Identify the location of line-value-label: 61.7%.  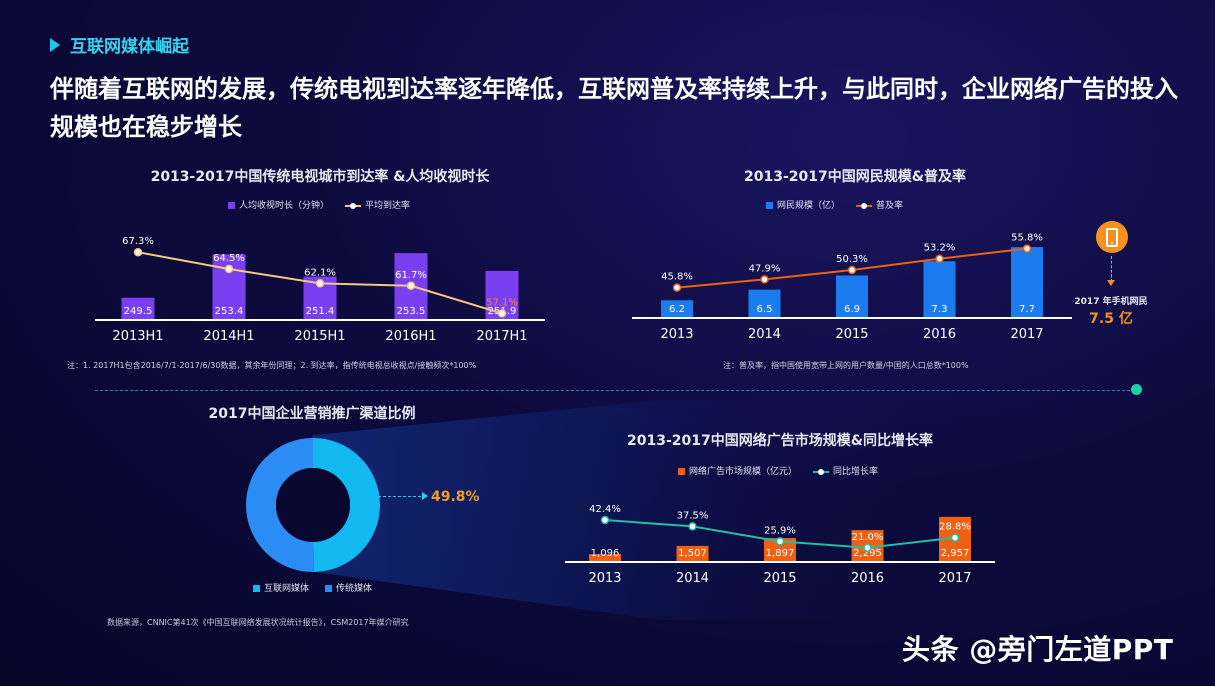
(411, 275).